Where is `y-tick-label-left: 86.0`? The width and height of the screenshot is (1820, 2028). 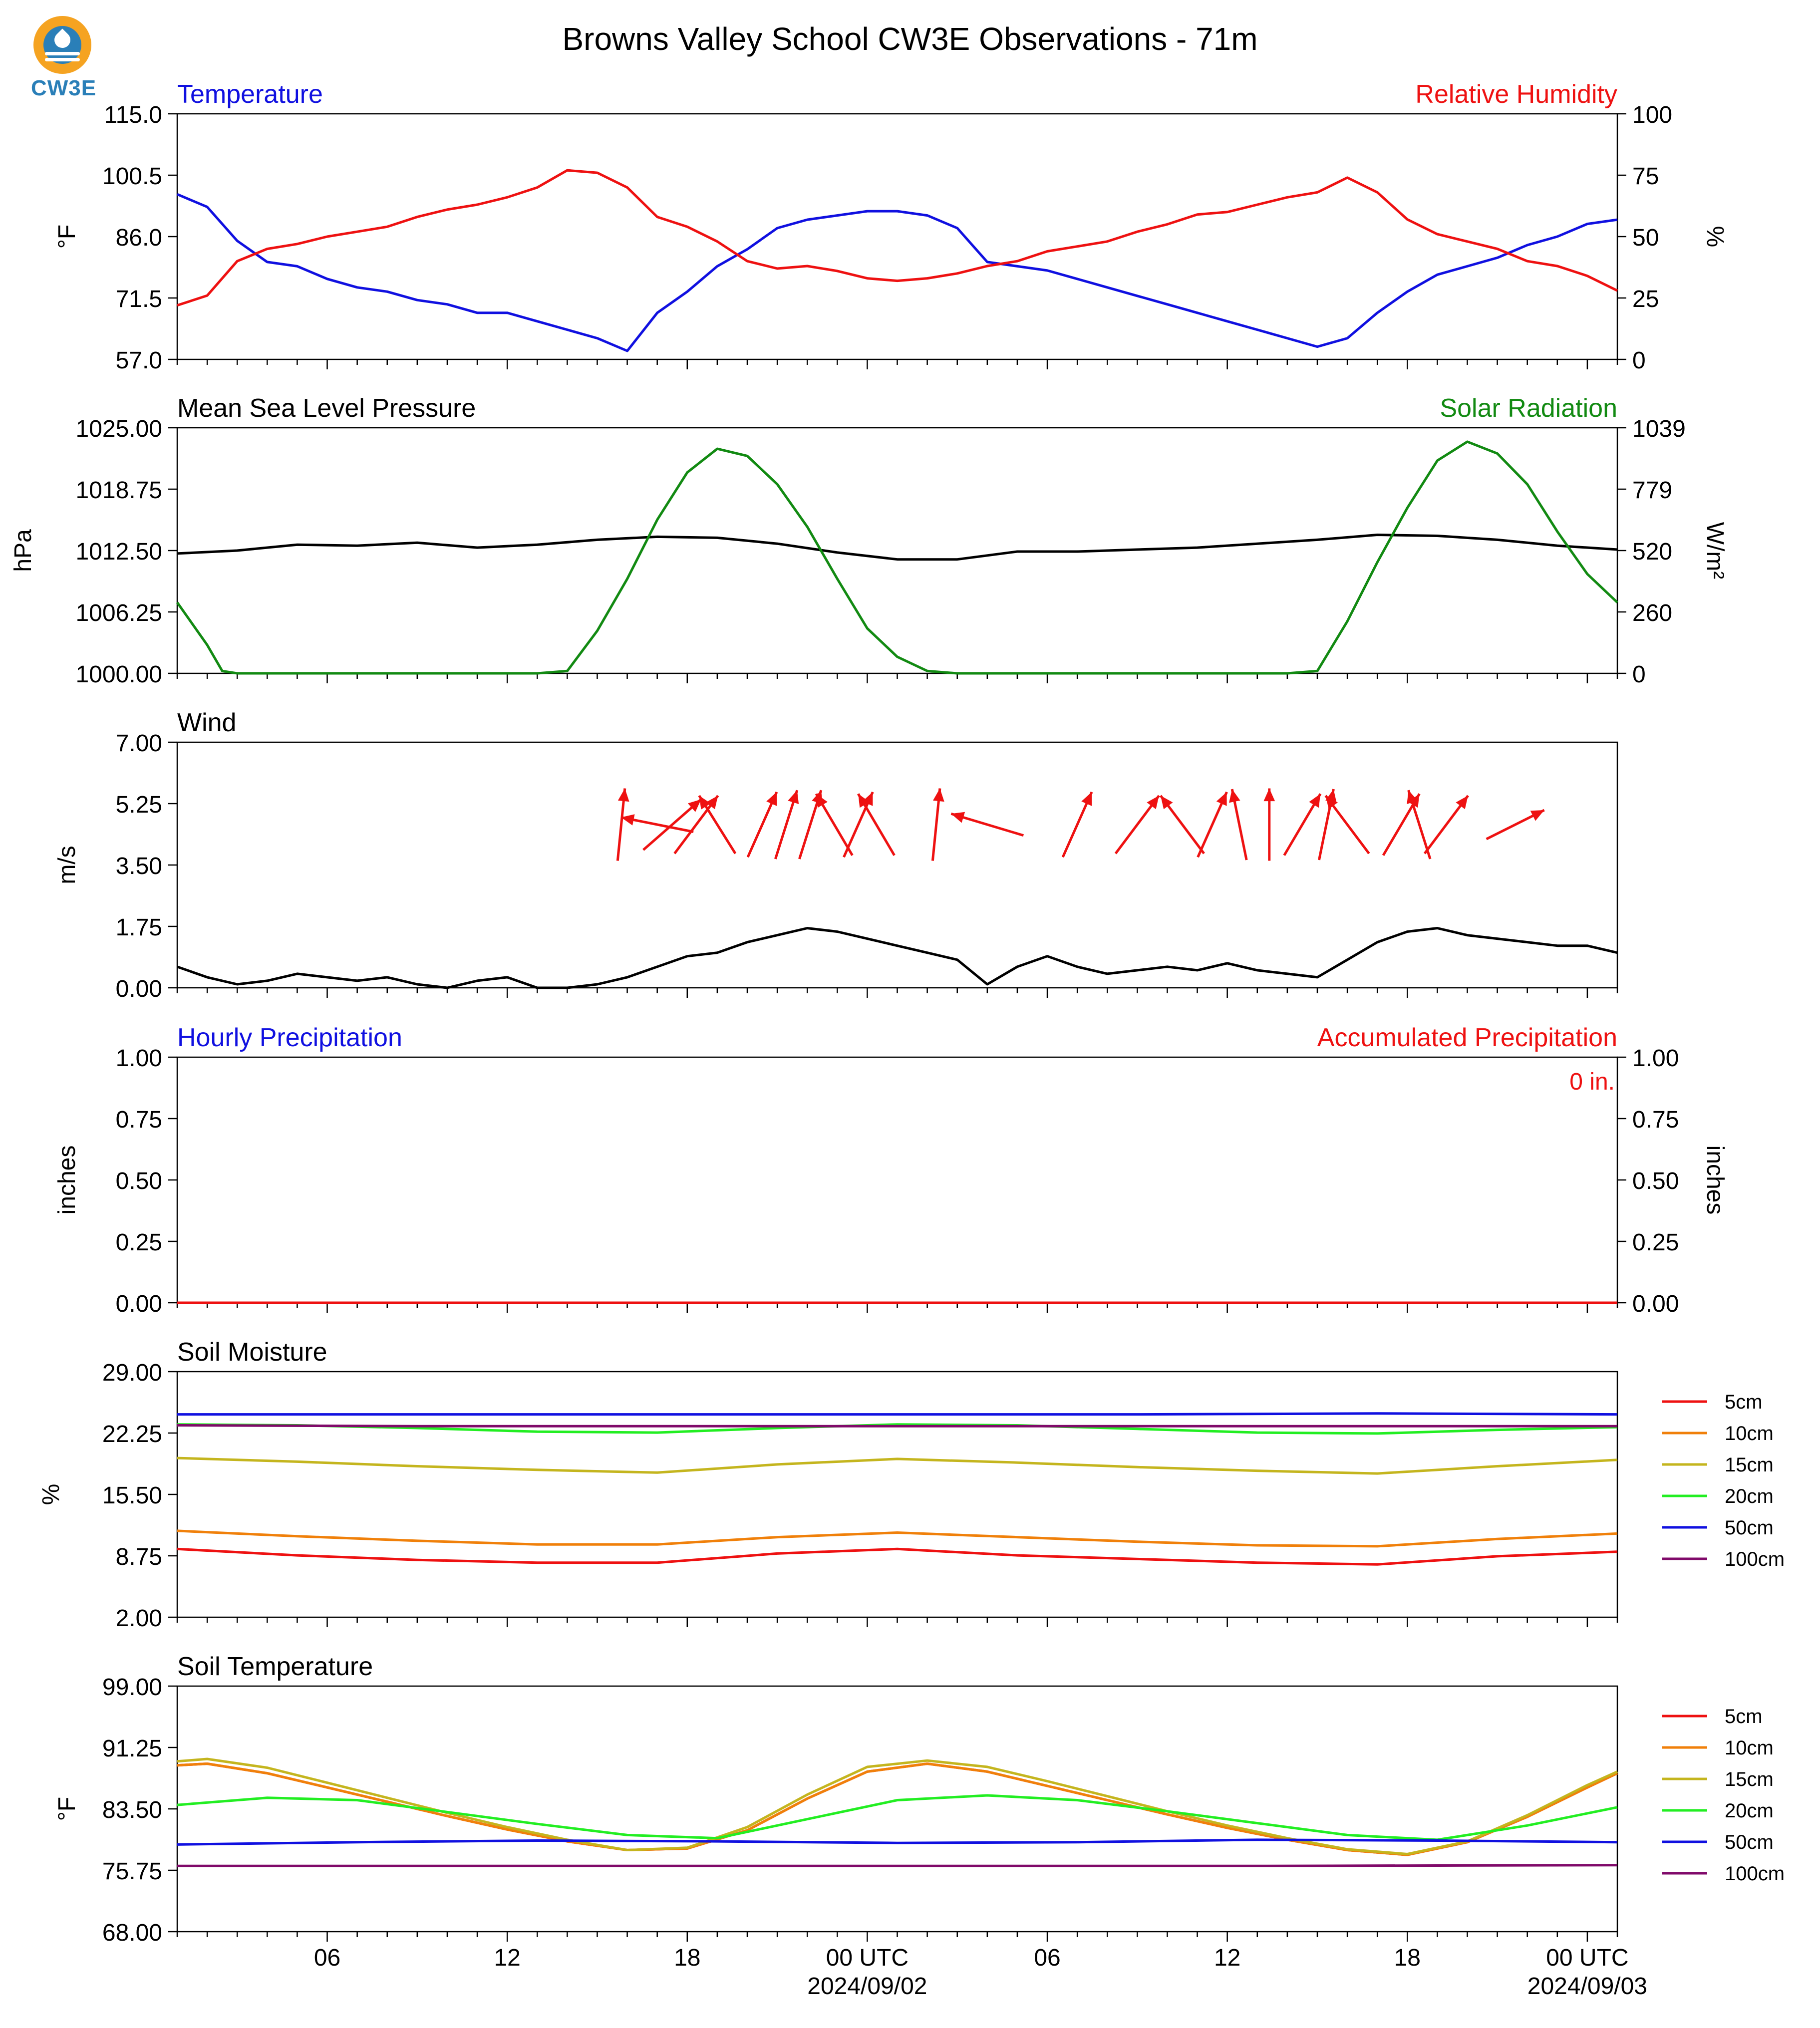 y-tick-label-left: 86.0 is located at coordinates (139, 238).